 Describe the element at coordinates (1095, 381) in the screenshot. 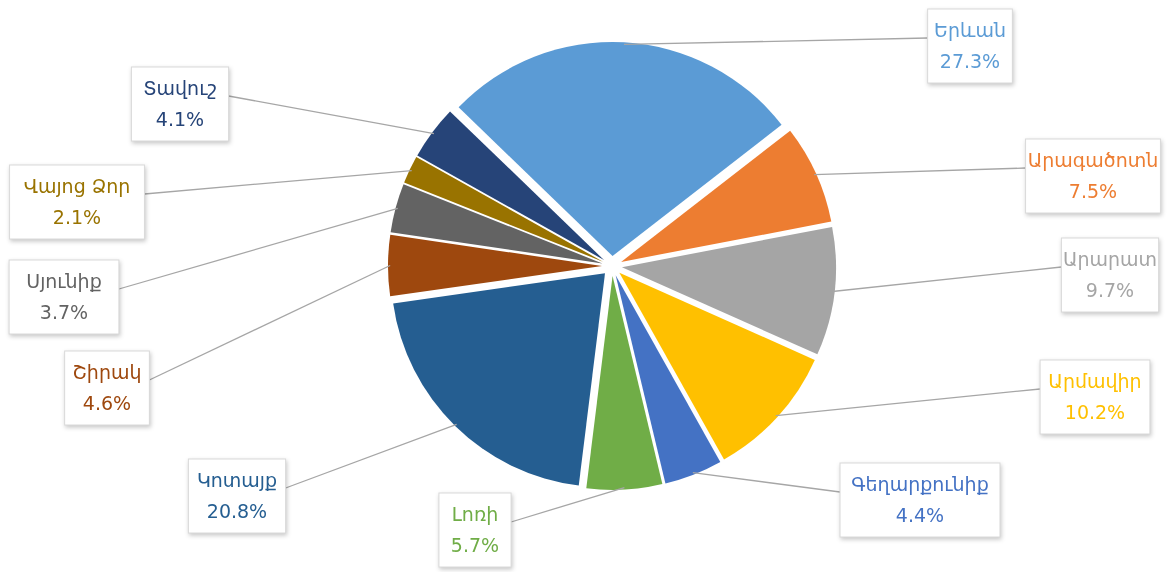

I see `slice-label: Արմավիր` at that location.